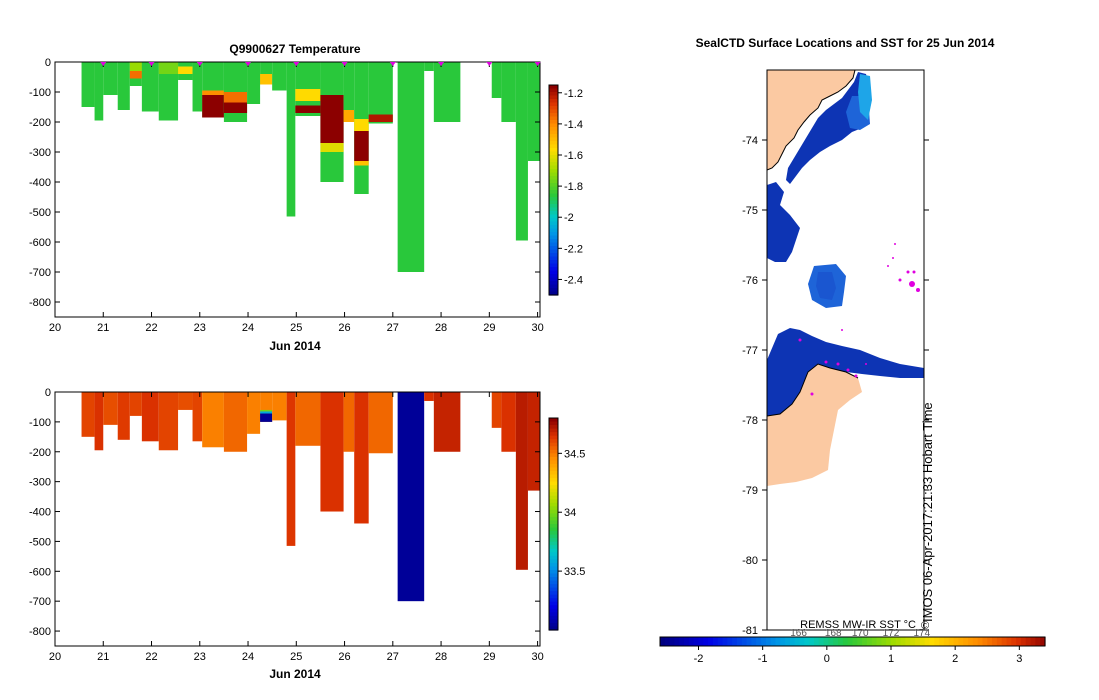  Describe the element at coordinates (574, 572) in the screenshot. I see `colorbar-tick-label: 33.5` at that location.